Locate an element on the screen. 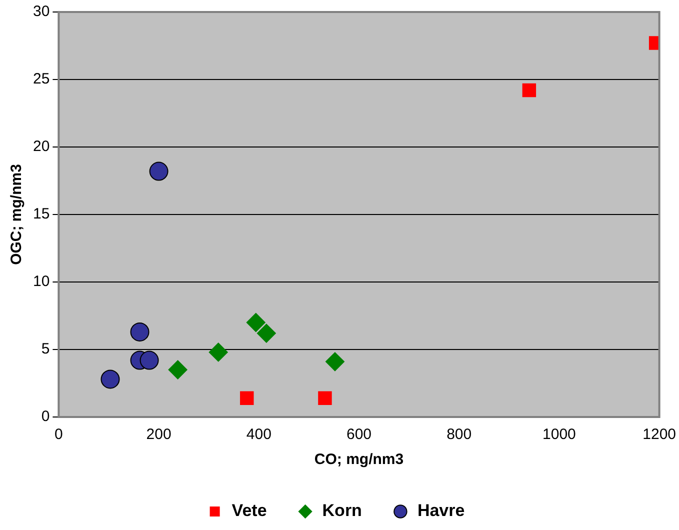  y-tick-label: 0 is located at coordinates (45, 417).